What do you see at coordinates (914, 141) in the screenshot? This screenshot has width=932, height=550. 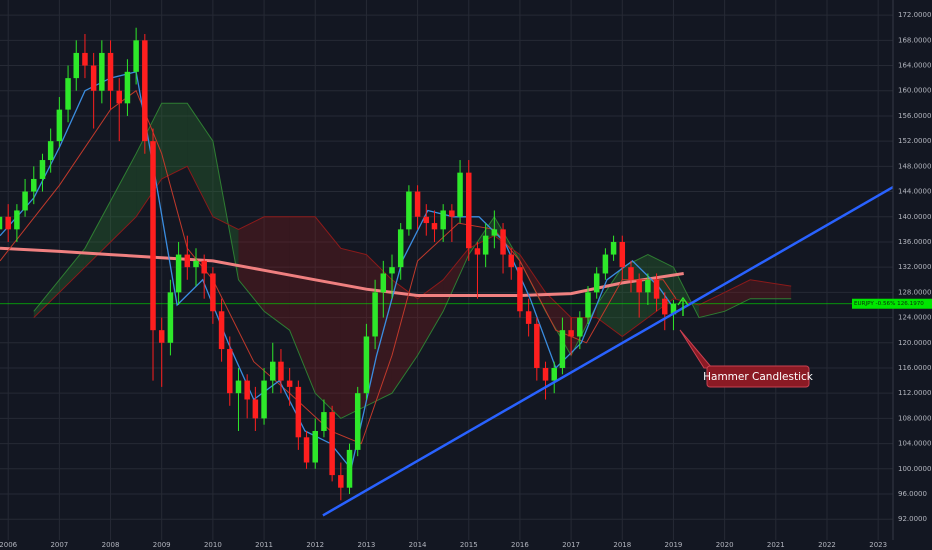 I see `y-tick-label: 152.0000` at bounding box center [914, 141].